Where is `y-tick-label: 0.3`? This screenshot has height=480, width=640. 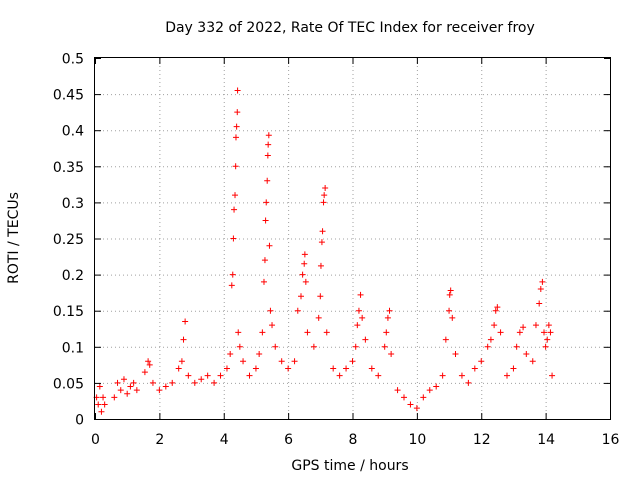
y-tick-label: 0.3 is located at coordinates (73, 204).